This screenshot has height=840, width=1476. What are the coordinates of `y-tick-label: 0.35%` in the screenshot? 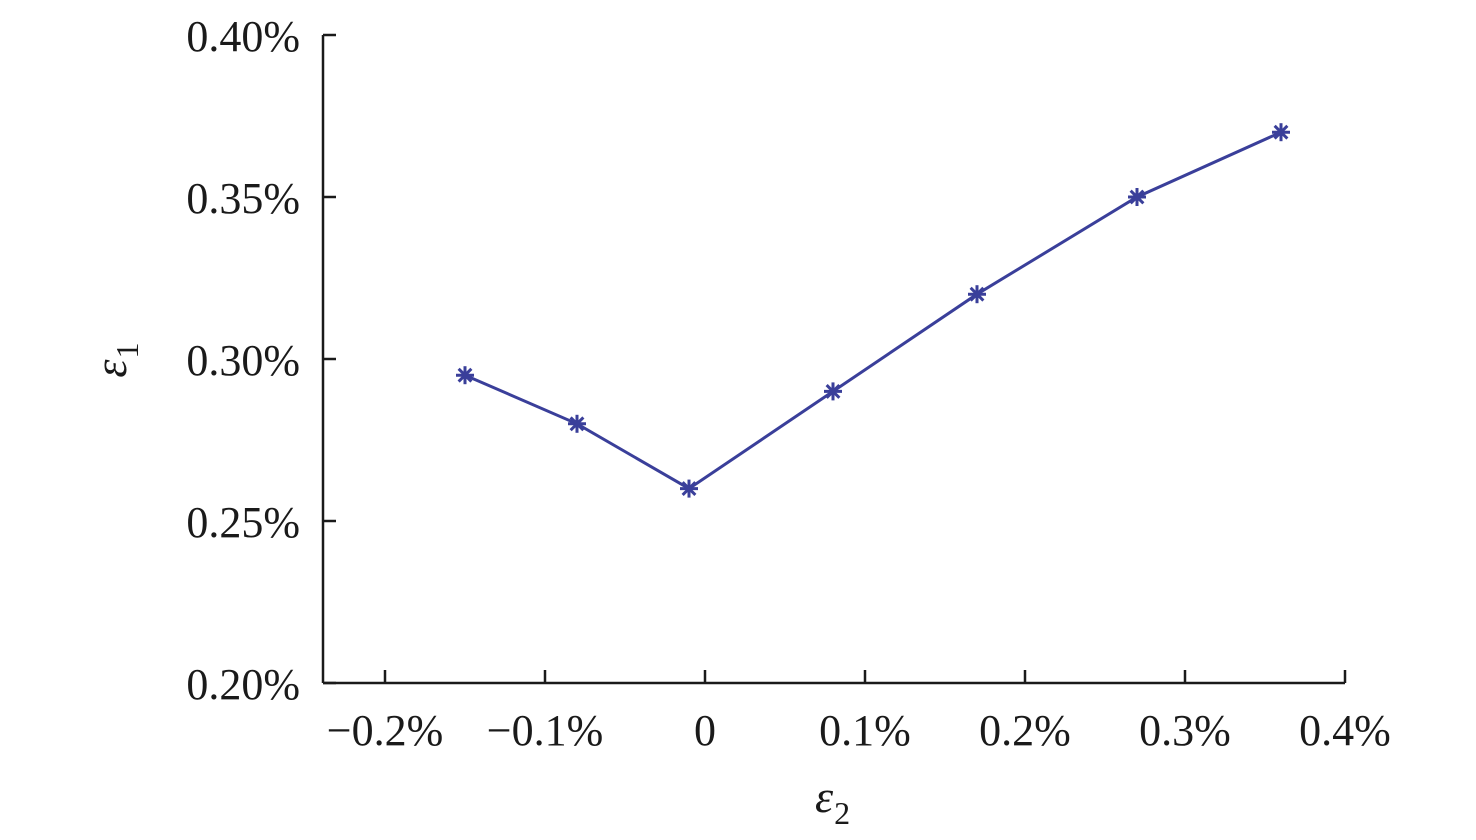 It's located at (243, 198).